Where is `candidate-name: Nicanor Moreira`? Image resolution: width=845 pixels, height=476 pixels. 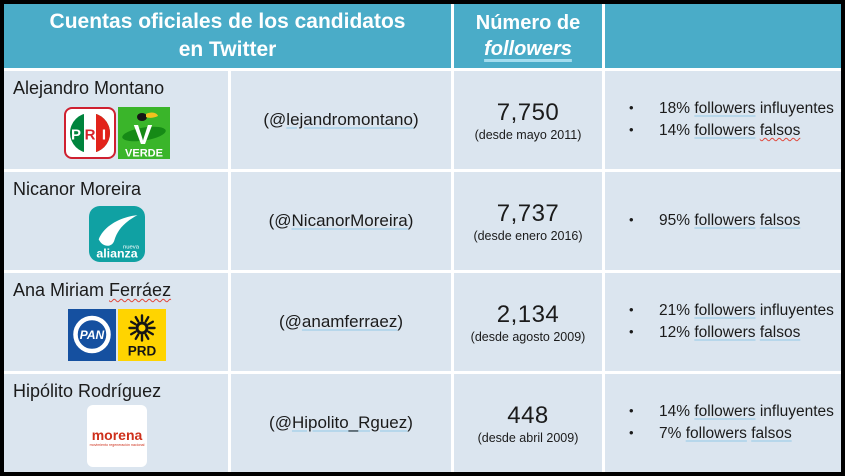 candidate-name: Nicanor Moreira is located at coordinates (77, 189).